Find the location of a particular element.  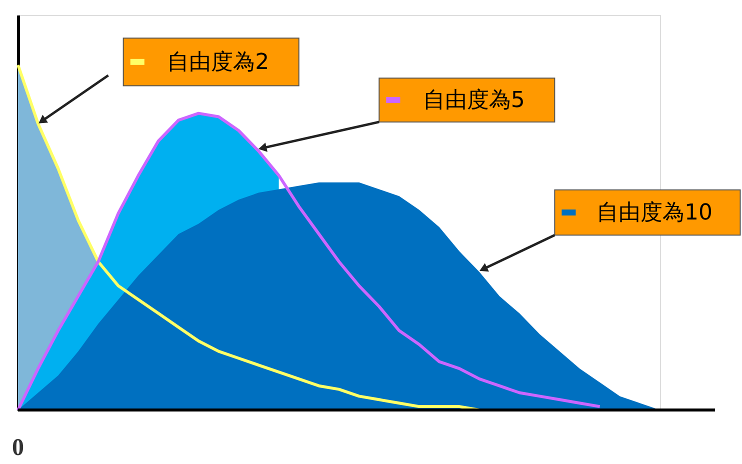

legend-label: 自由度為5 is located at coordinates (473, 101).